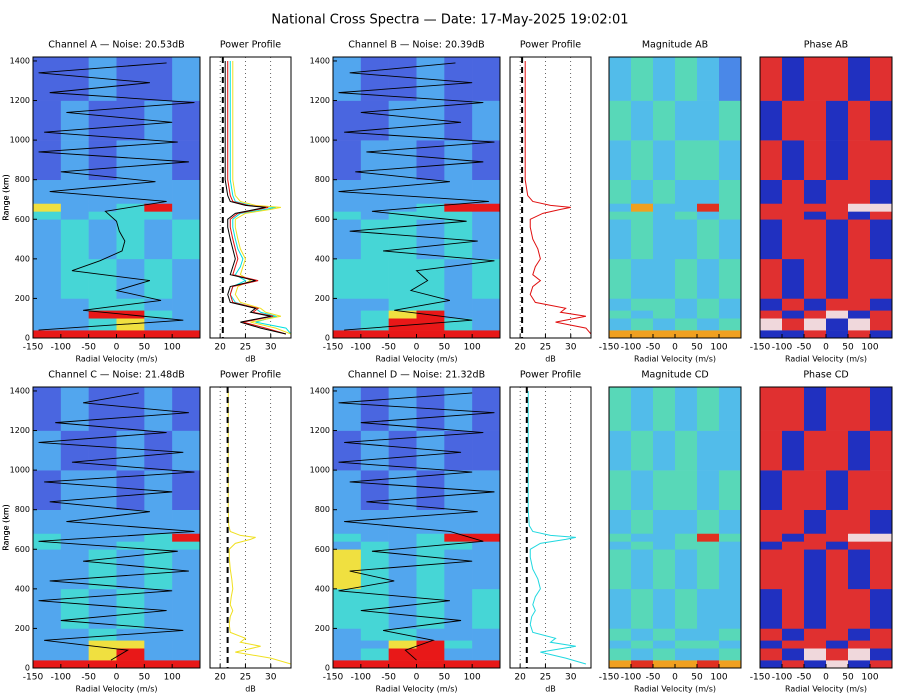  What do you see at coordinates (20, 60) in the screenshot?
I see `y-tick-label: 1400` at bounding box center [20, 60].